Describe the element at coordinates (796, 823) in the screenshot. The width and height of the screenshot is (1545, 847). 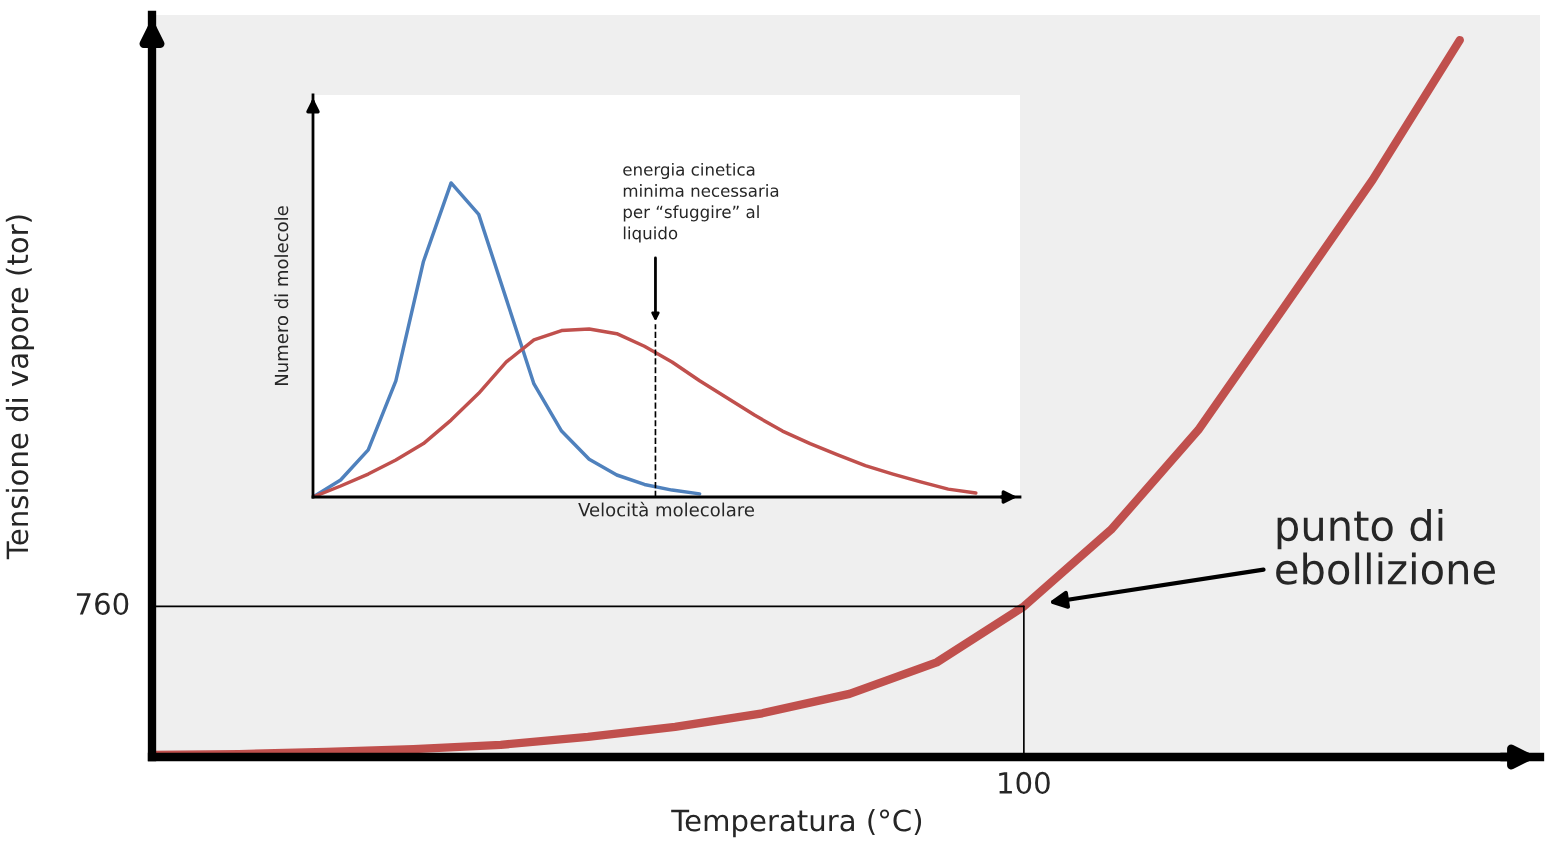
I see `x-axis-title: Temperatura (°C)` at that location.